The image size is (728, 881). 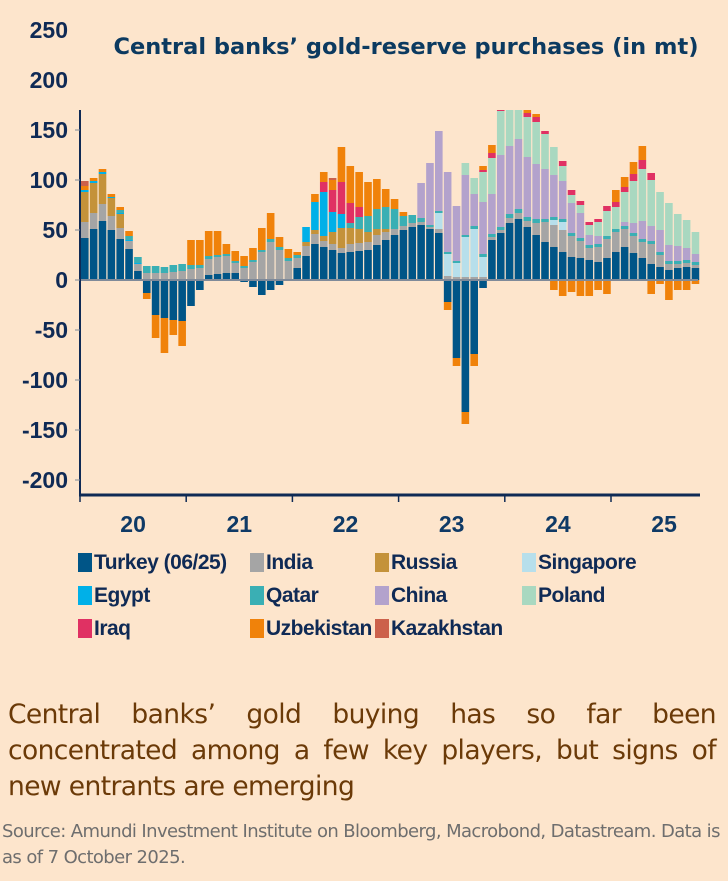 I want to click on x-tick-label: 23, so click(x=452, y=524).